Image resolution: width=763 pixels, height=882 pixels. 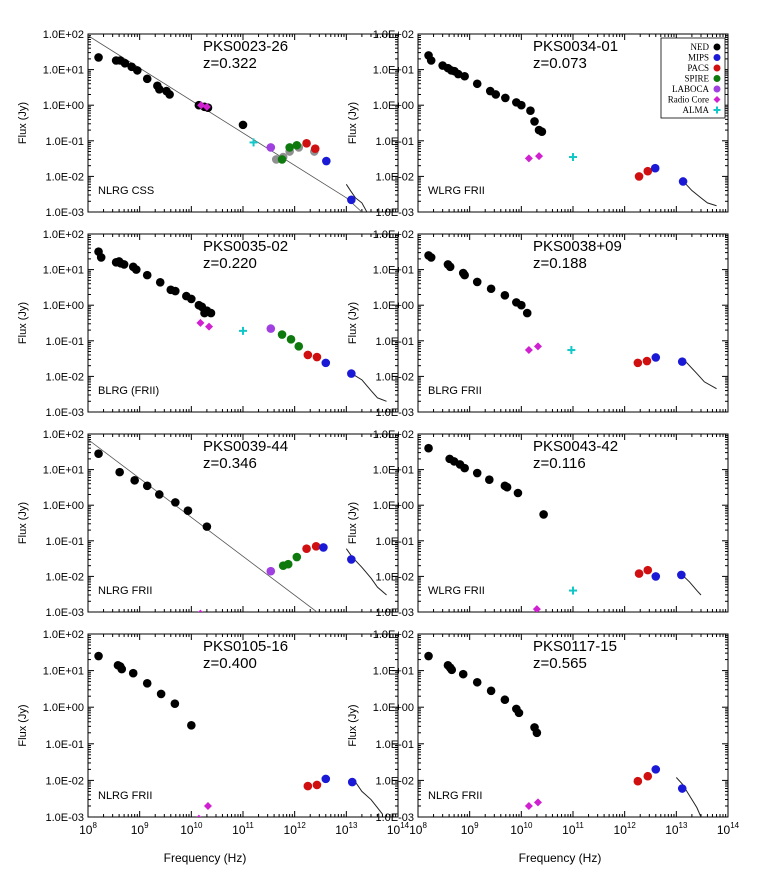 I want to click on legend-label: ALMA, so click(x=696, y=110).